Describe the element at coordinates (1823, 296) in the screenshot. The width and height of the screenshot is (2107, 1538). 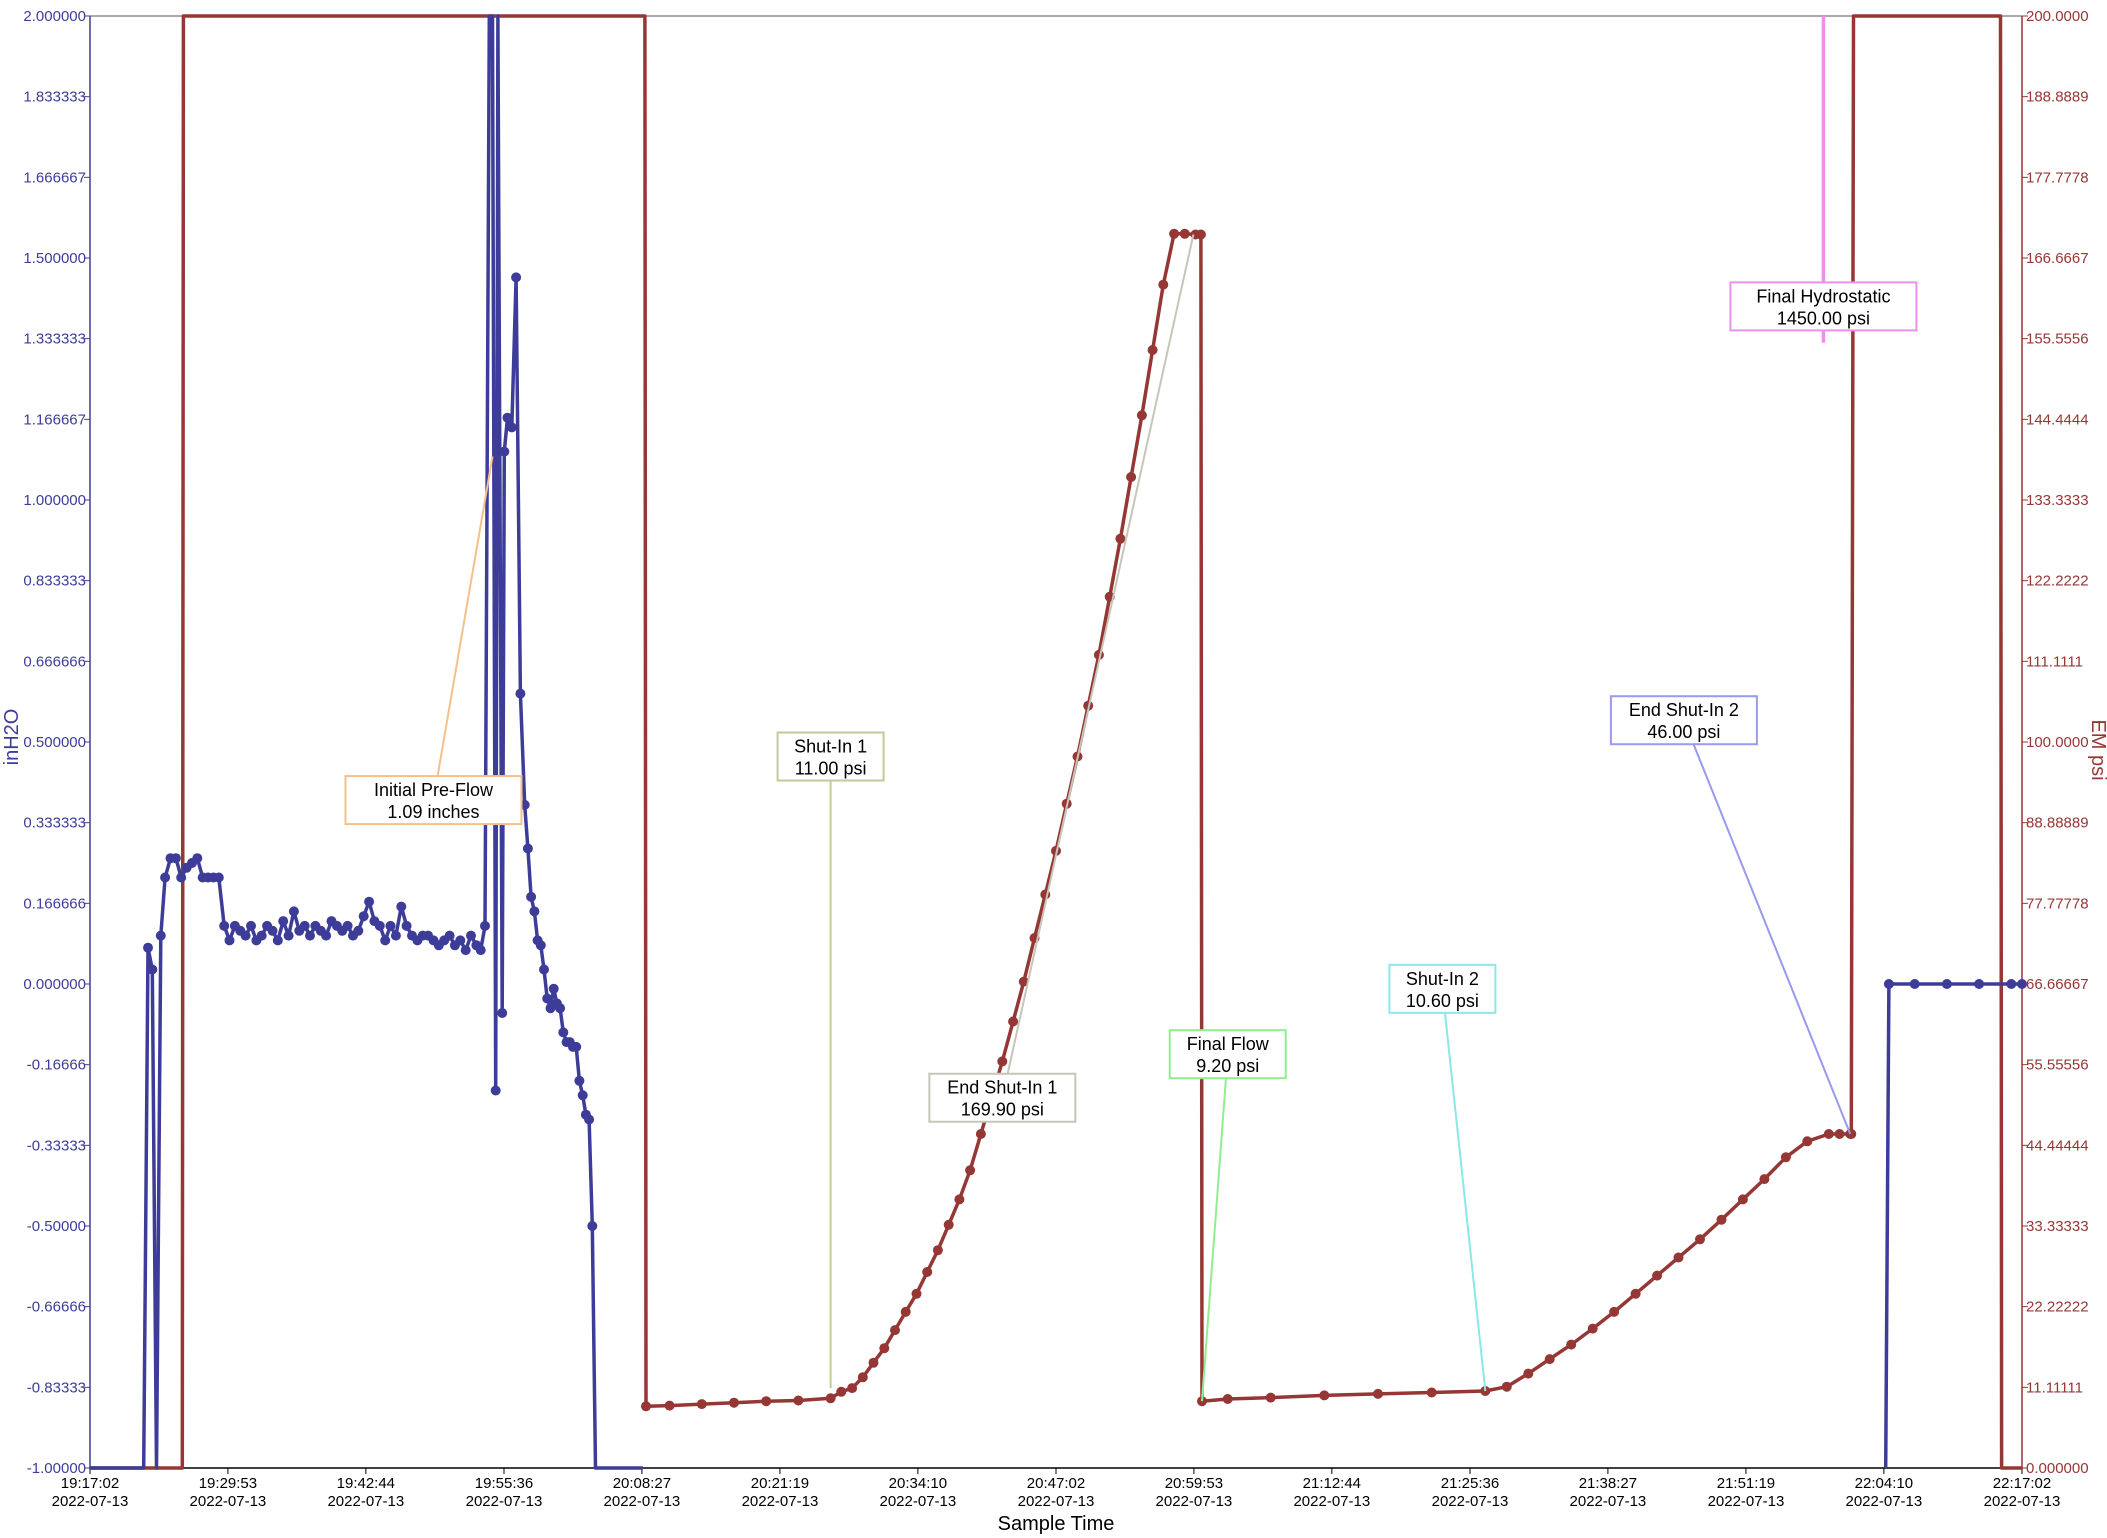
I see `annotation-label: Final Hydrostatic` at that location.